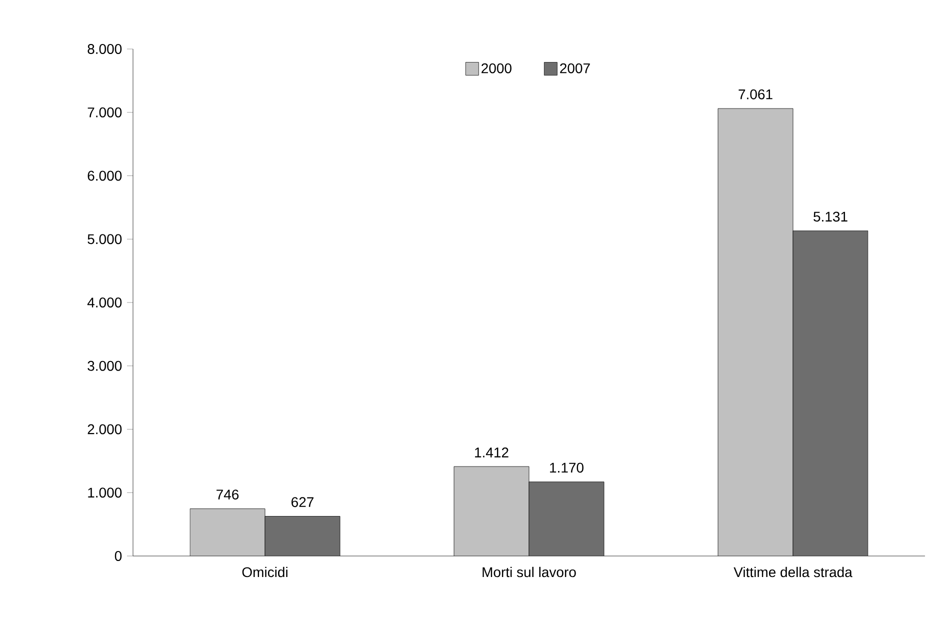  What do you see at coordinates (831, 217) in the screenshot?
I see `data-label: 5.131` at bounding box center [831, 217].